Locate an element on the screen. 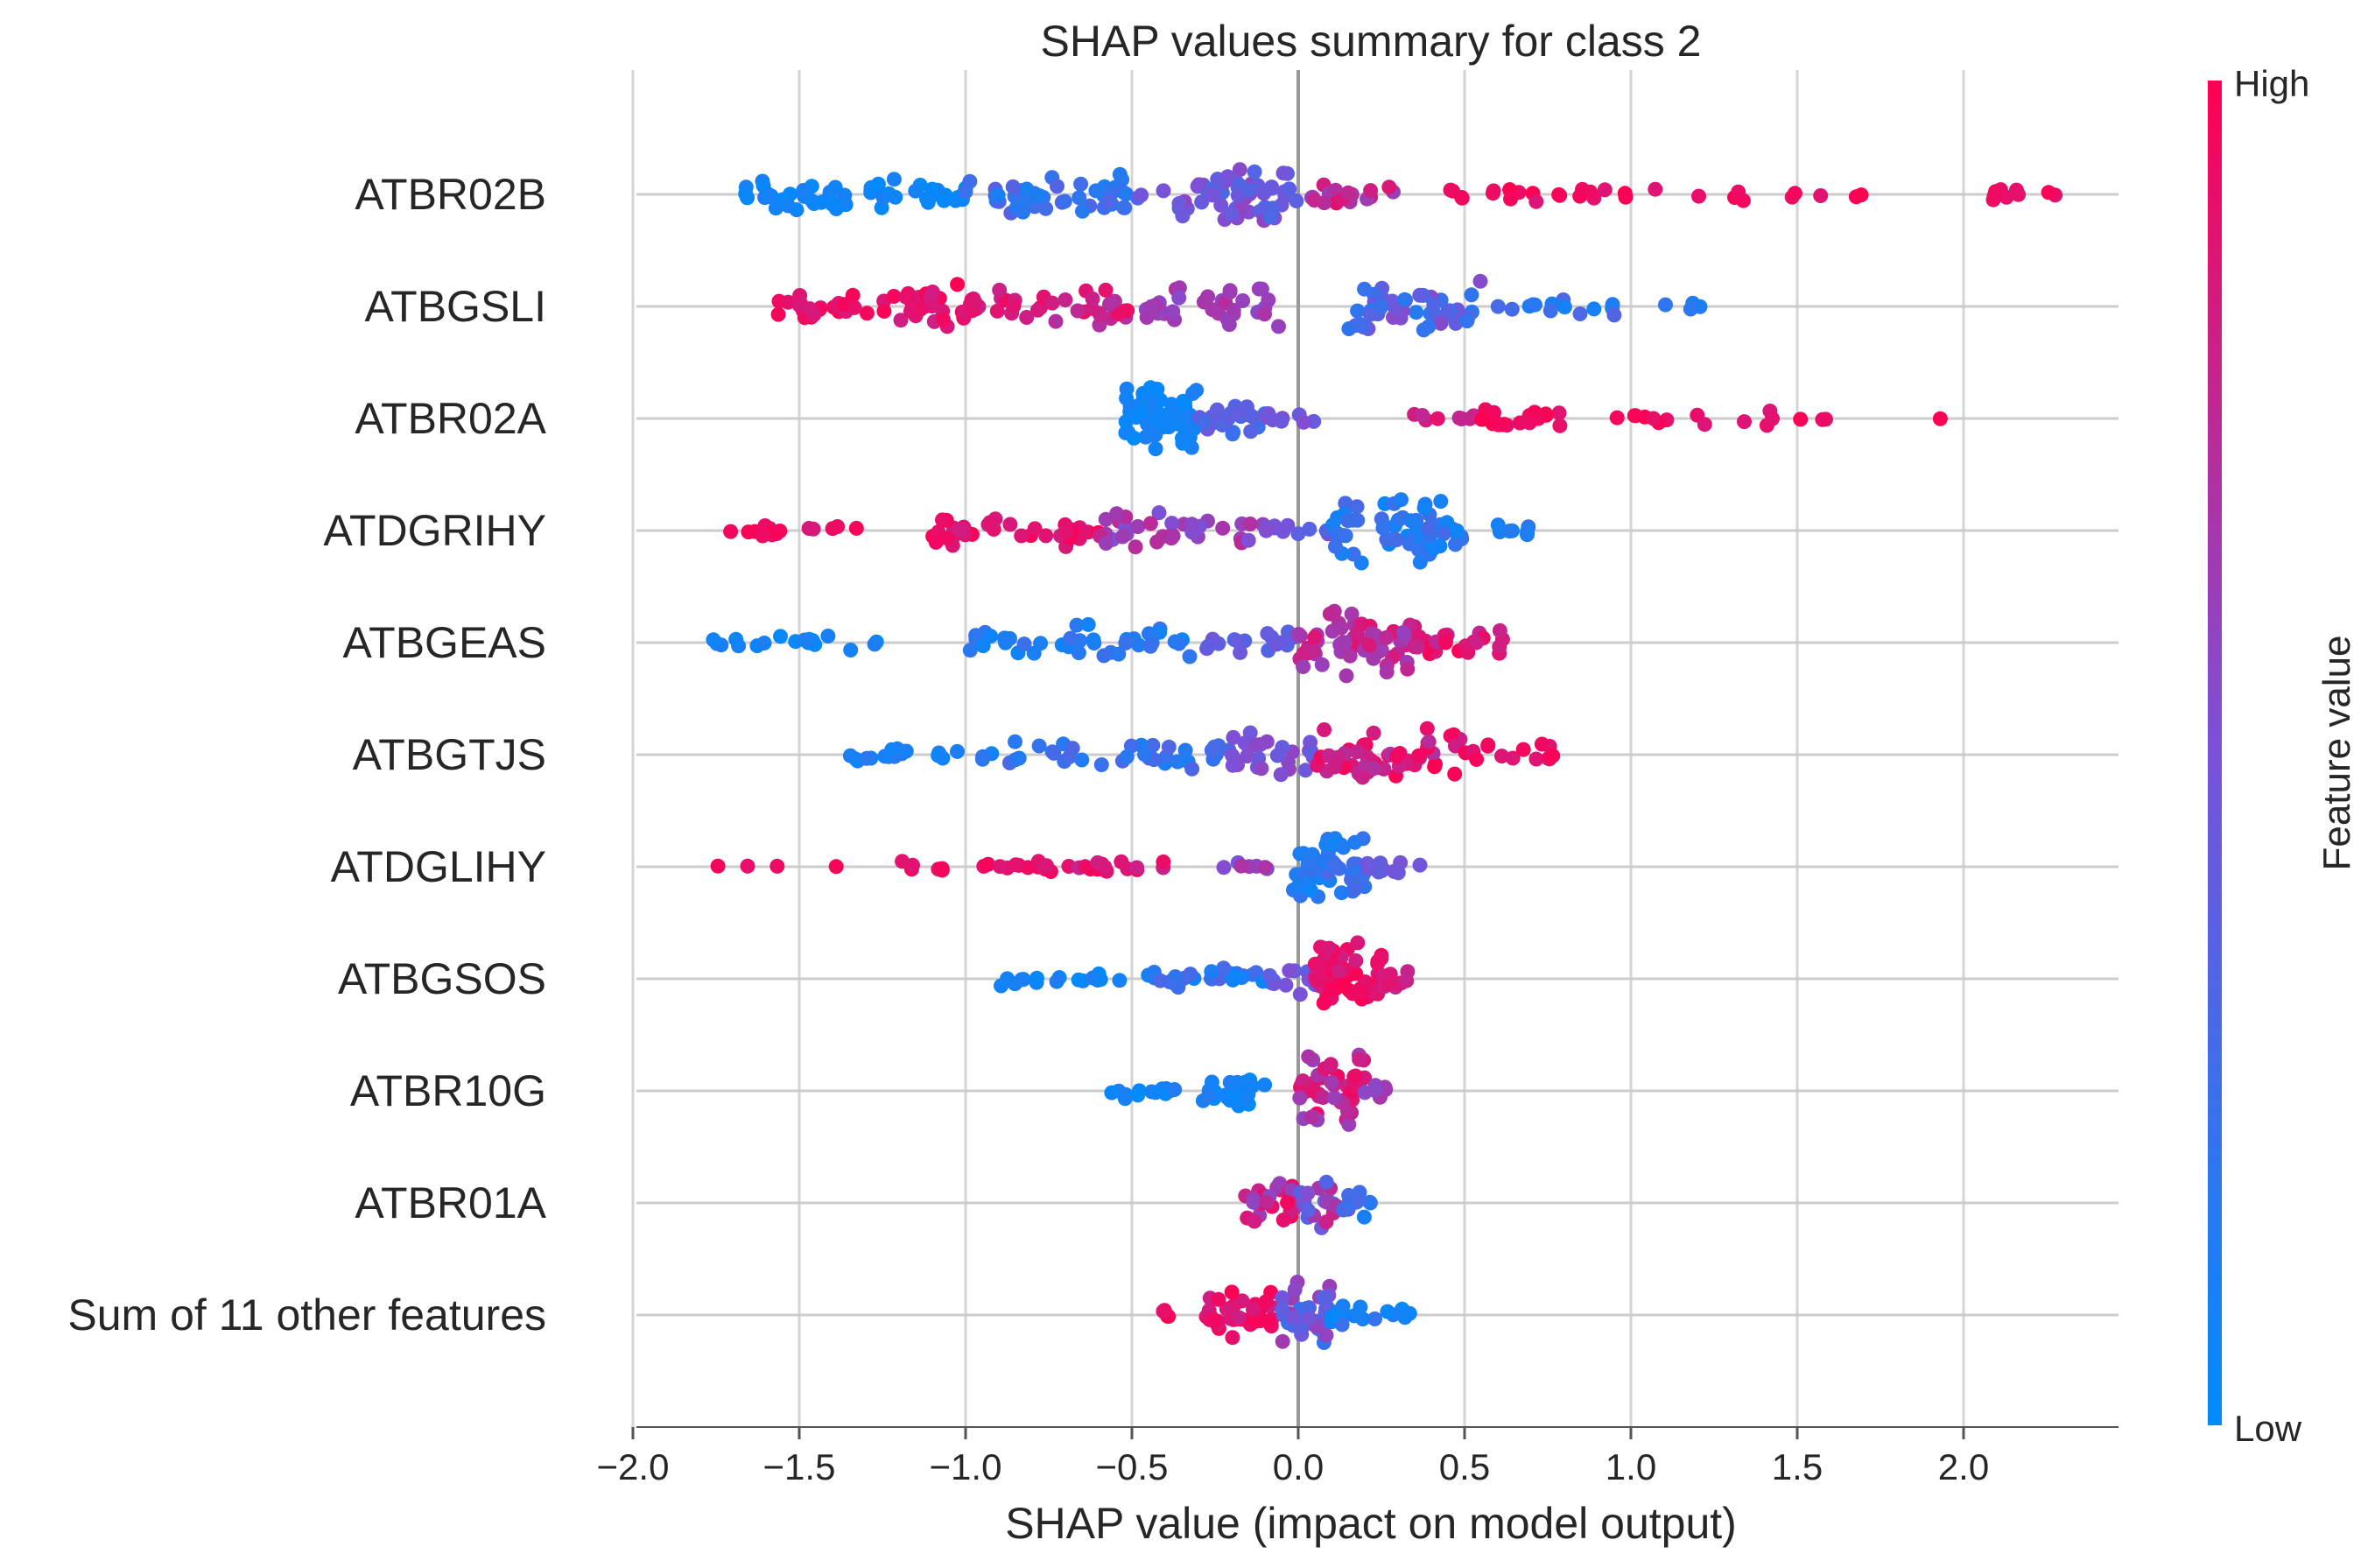 This screenshot has height=1568, width=2375. x-axis-label: SHAP value (impact on model output) is located at coordinates (1371, 1524).